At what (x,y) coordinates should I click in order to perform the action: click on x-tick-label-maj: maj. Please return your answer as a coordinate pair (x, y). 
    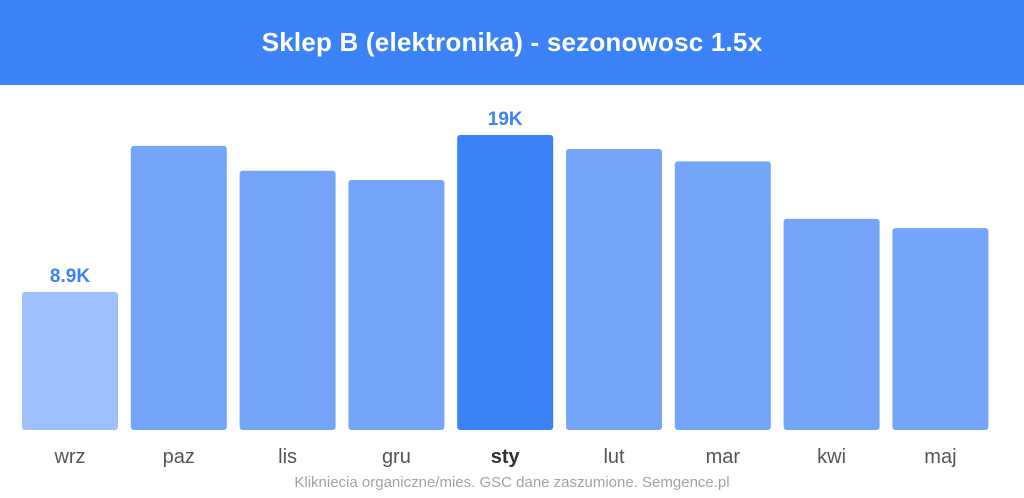
    Looking at the image, I should click on (940, 457).